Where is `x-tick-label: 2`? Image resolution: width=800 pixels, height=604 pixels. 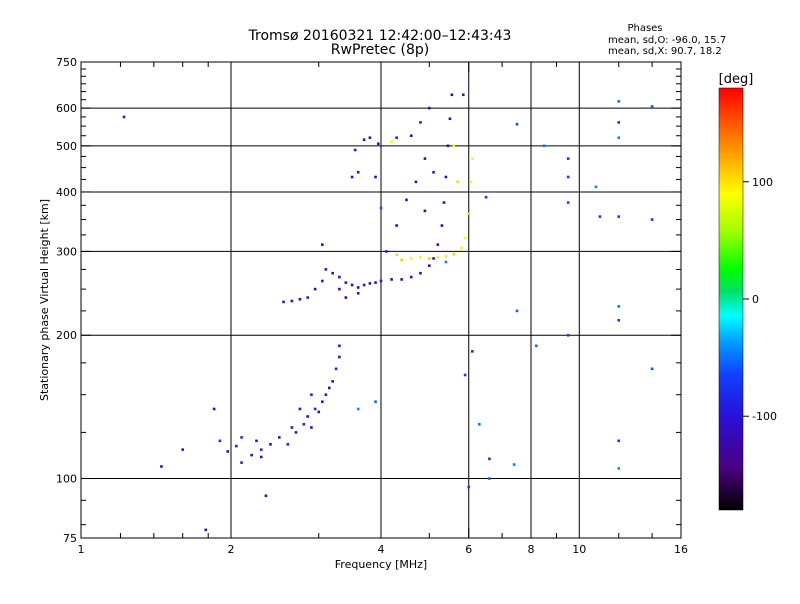
x-tick-label: 2 is located at coordinates (231, 549).